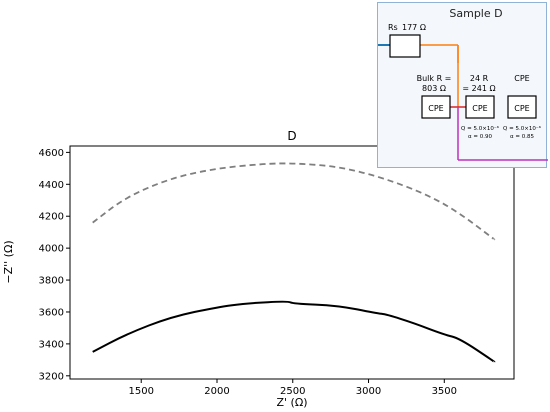  I want to click on gb-label-line2: = 241 Ω, so click(478, 88).